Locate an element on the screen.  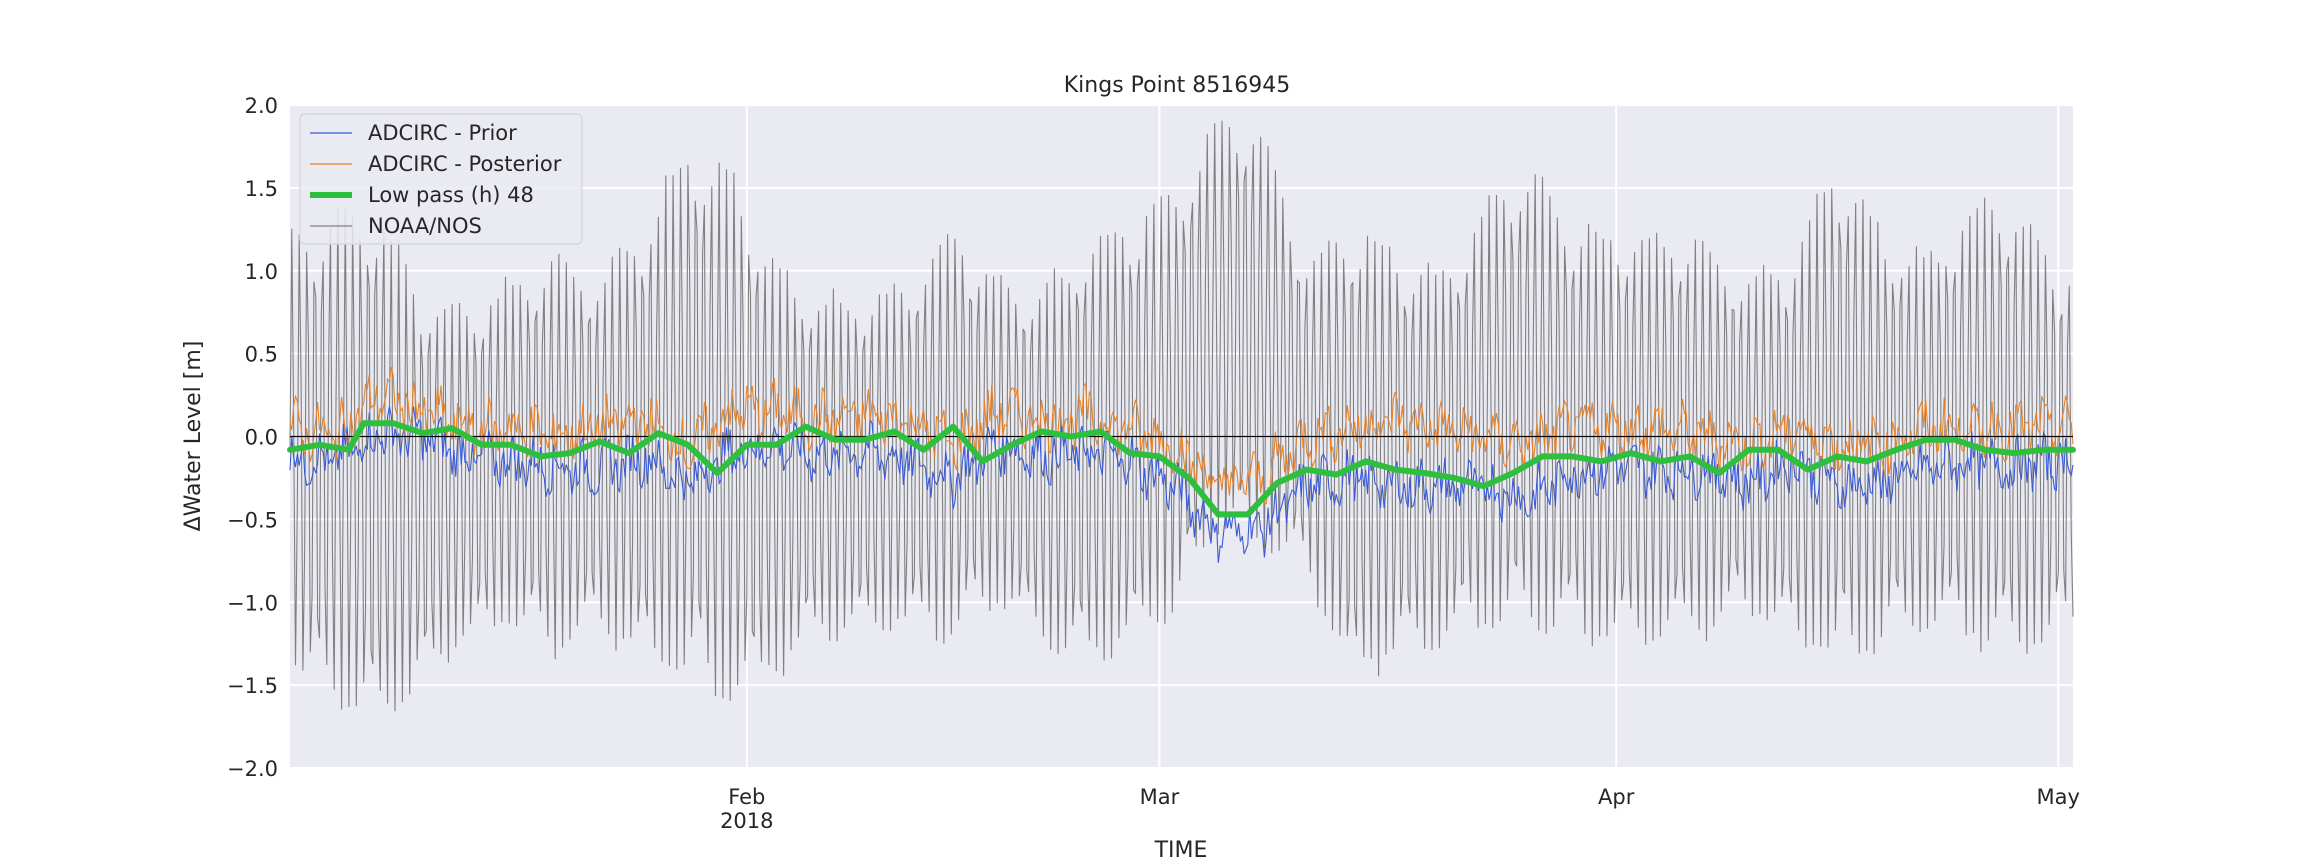
y-axis-label: ΔWater Level [m] is located at coordinates (193, 436).